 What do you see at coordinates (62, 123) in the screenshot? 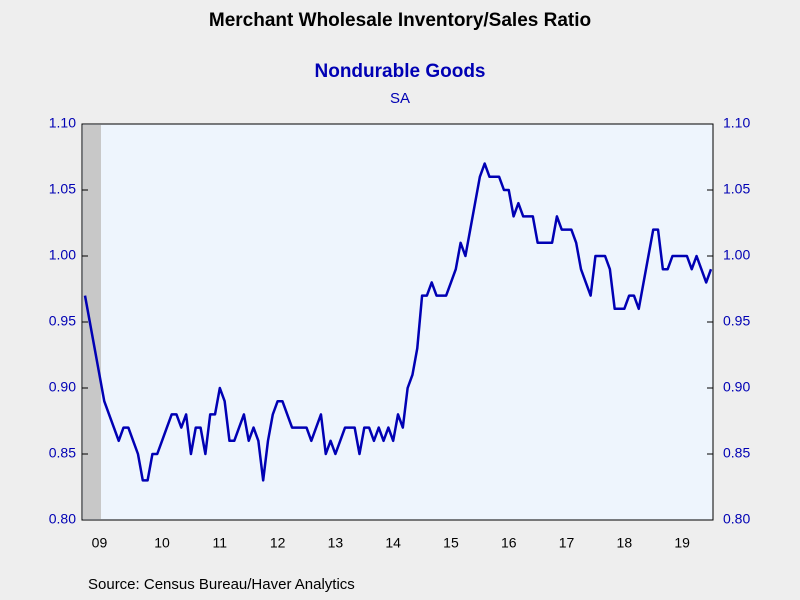
I see `y-tick-label: 1.10` at bounding box center [62, 123].